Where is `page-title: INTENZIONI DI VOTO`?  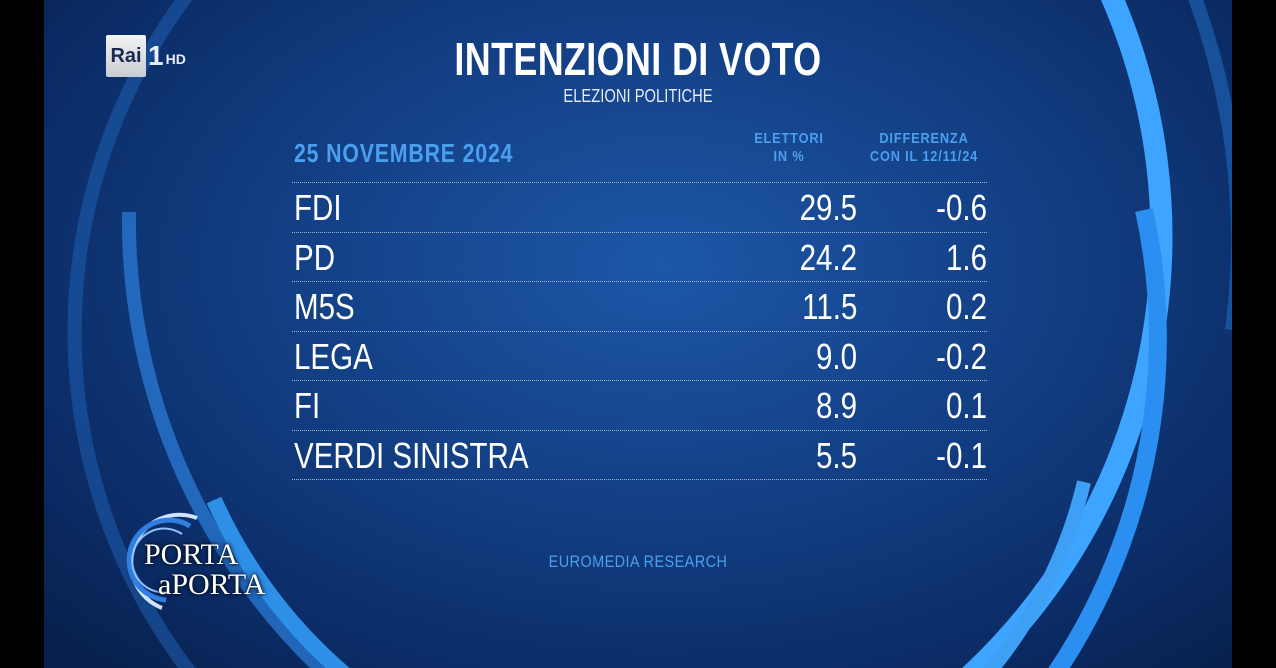 page-title: INTENZIONI DI VOTO is located at coordinates (638, 59).